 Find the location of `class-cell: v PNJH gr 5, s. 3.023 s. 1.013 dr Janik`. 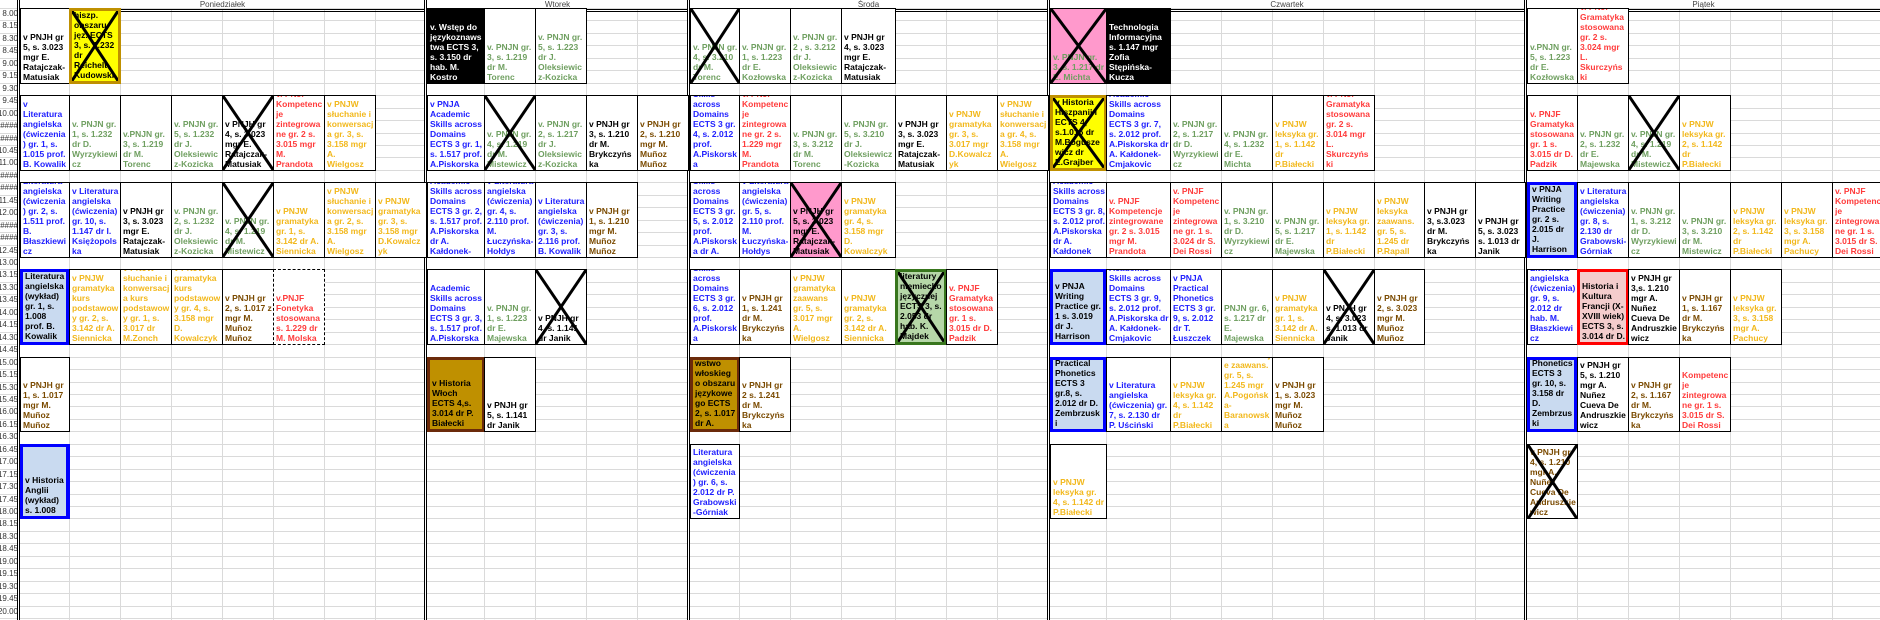

class-cell: v PNJH gr 5, s. 3.023 s. 1.013 dr Janik is located at coordinates (1500, 220).